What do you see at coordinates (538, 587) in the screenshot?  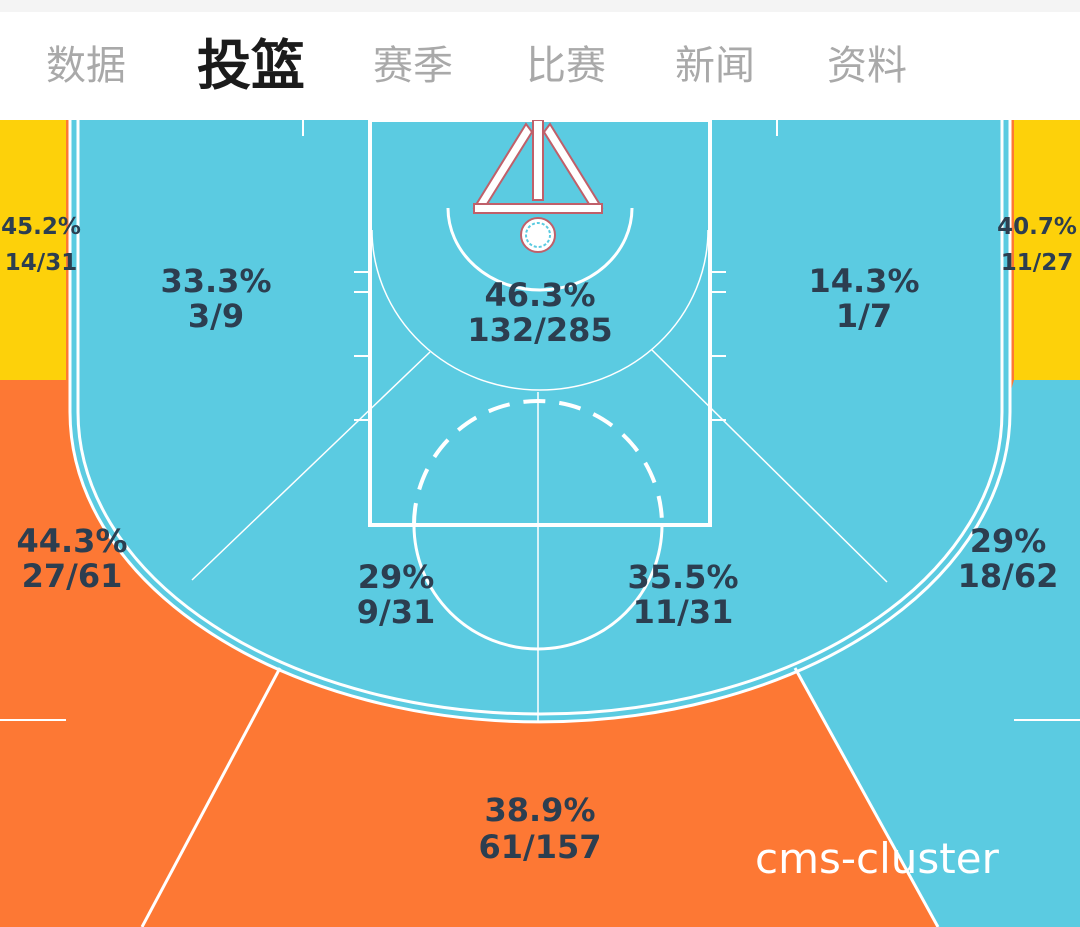 I see `free-throw-circle-solid` at bounding box center [538, 587].